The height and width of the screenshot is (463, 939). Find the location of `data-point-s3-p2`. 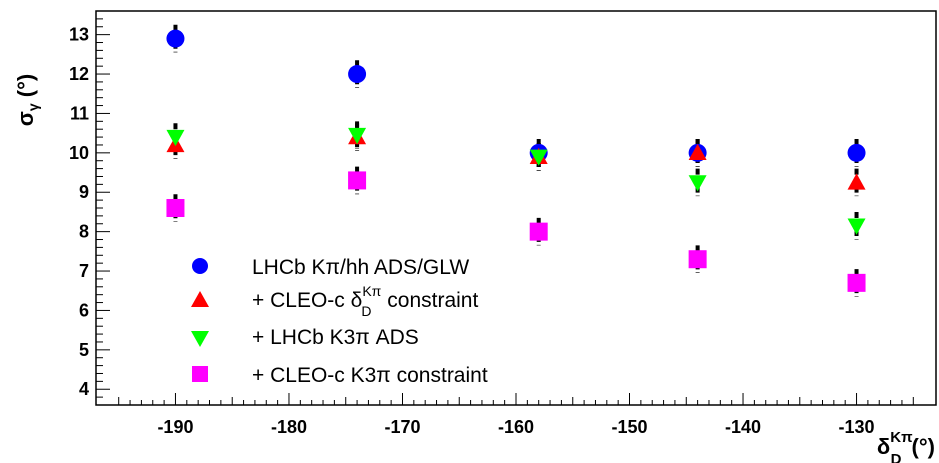

data-point-s3-p2 is located at coordinates (538, 231).